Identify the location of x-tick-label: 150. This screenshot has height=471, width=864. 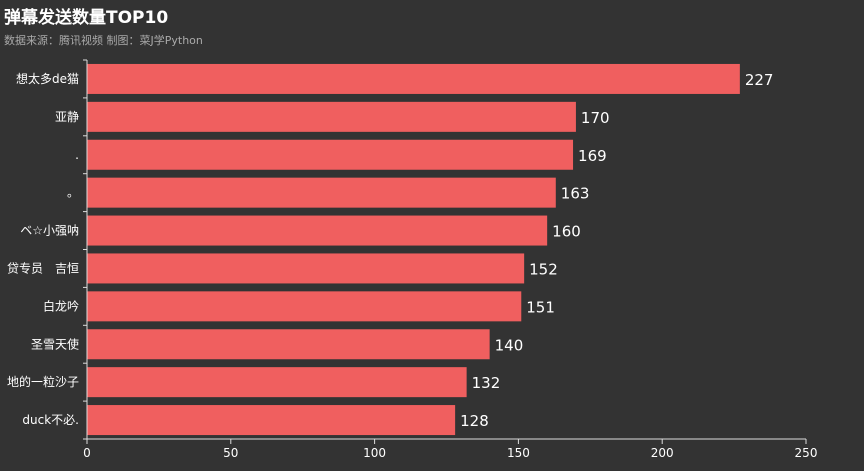
(518, 453).